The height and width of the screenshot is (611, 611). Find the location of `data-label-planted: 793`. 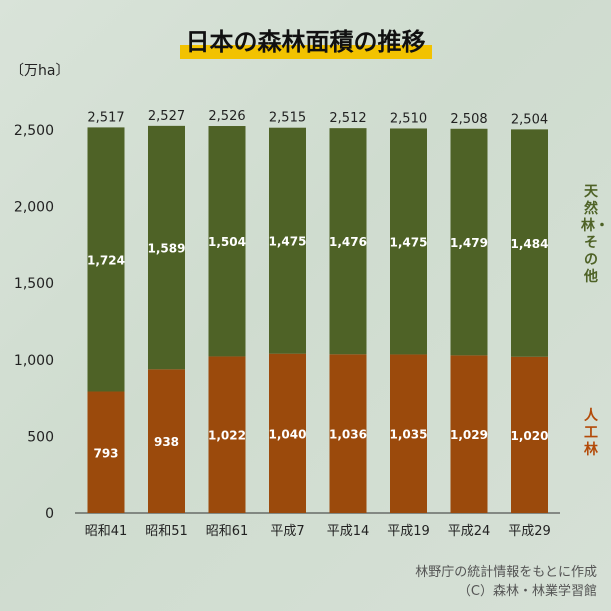

data-label-planted: 793 is located at coordinates (105, 453).